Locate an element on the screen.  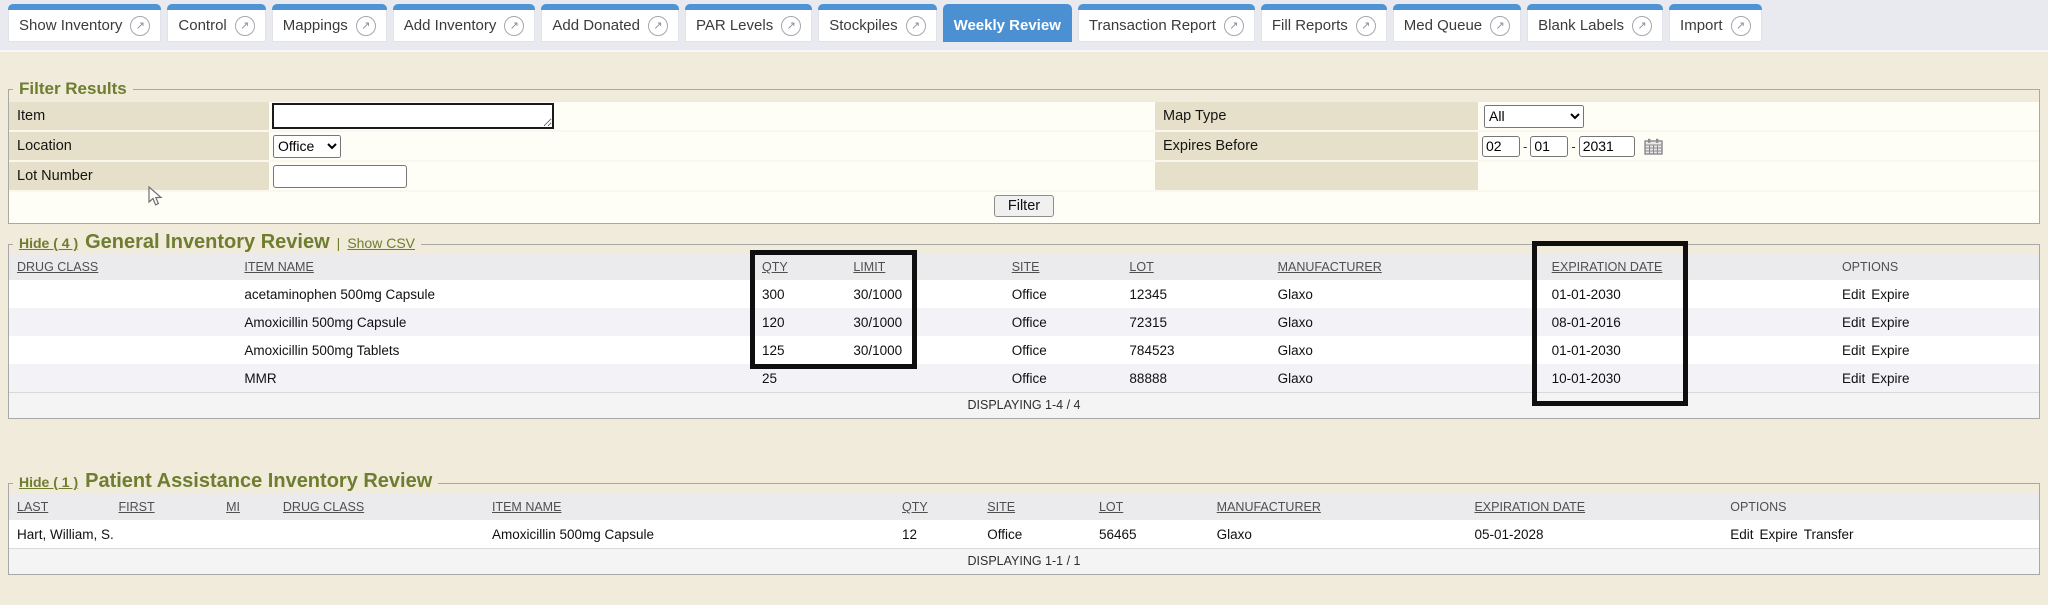
show-csv-link: Show CSV is located at coordinates (381, 243).